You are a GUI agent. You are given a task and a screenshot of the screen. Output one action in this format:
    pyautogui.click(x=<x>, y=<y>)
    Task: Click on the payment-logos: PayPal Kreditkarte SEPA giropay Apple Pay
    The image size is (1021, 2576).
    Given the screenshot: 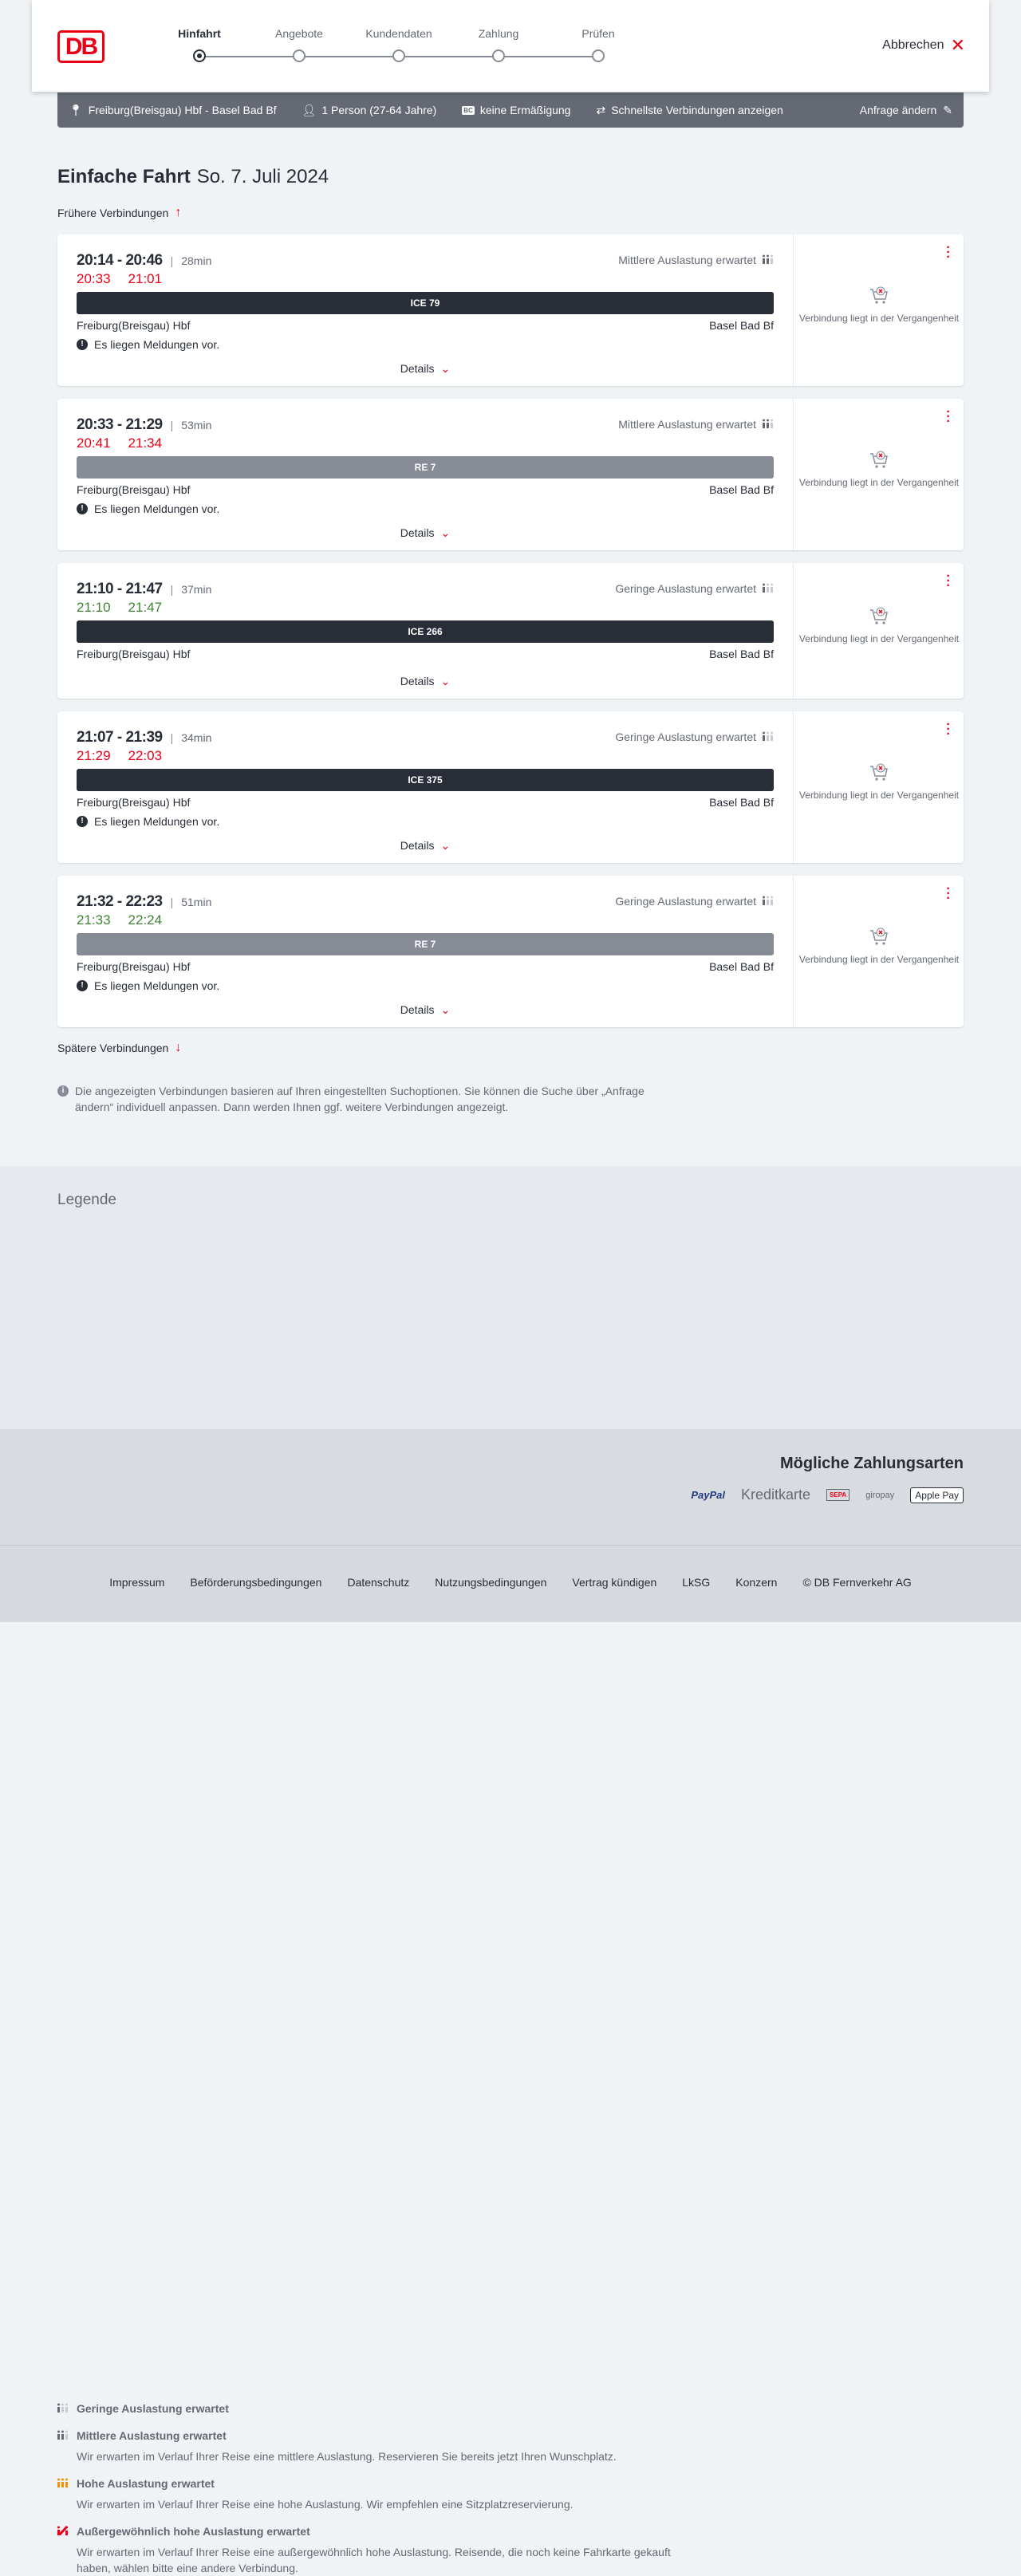 What is the action you would take?
    pyautogui.click(x=828, y=1495)
    